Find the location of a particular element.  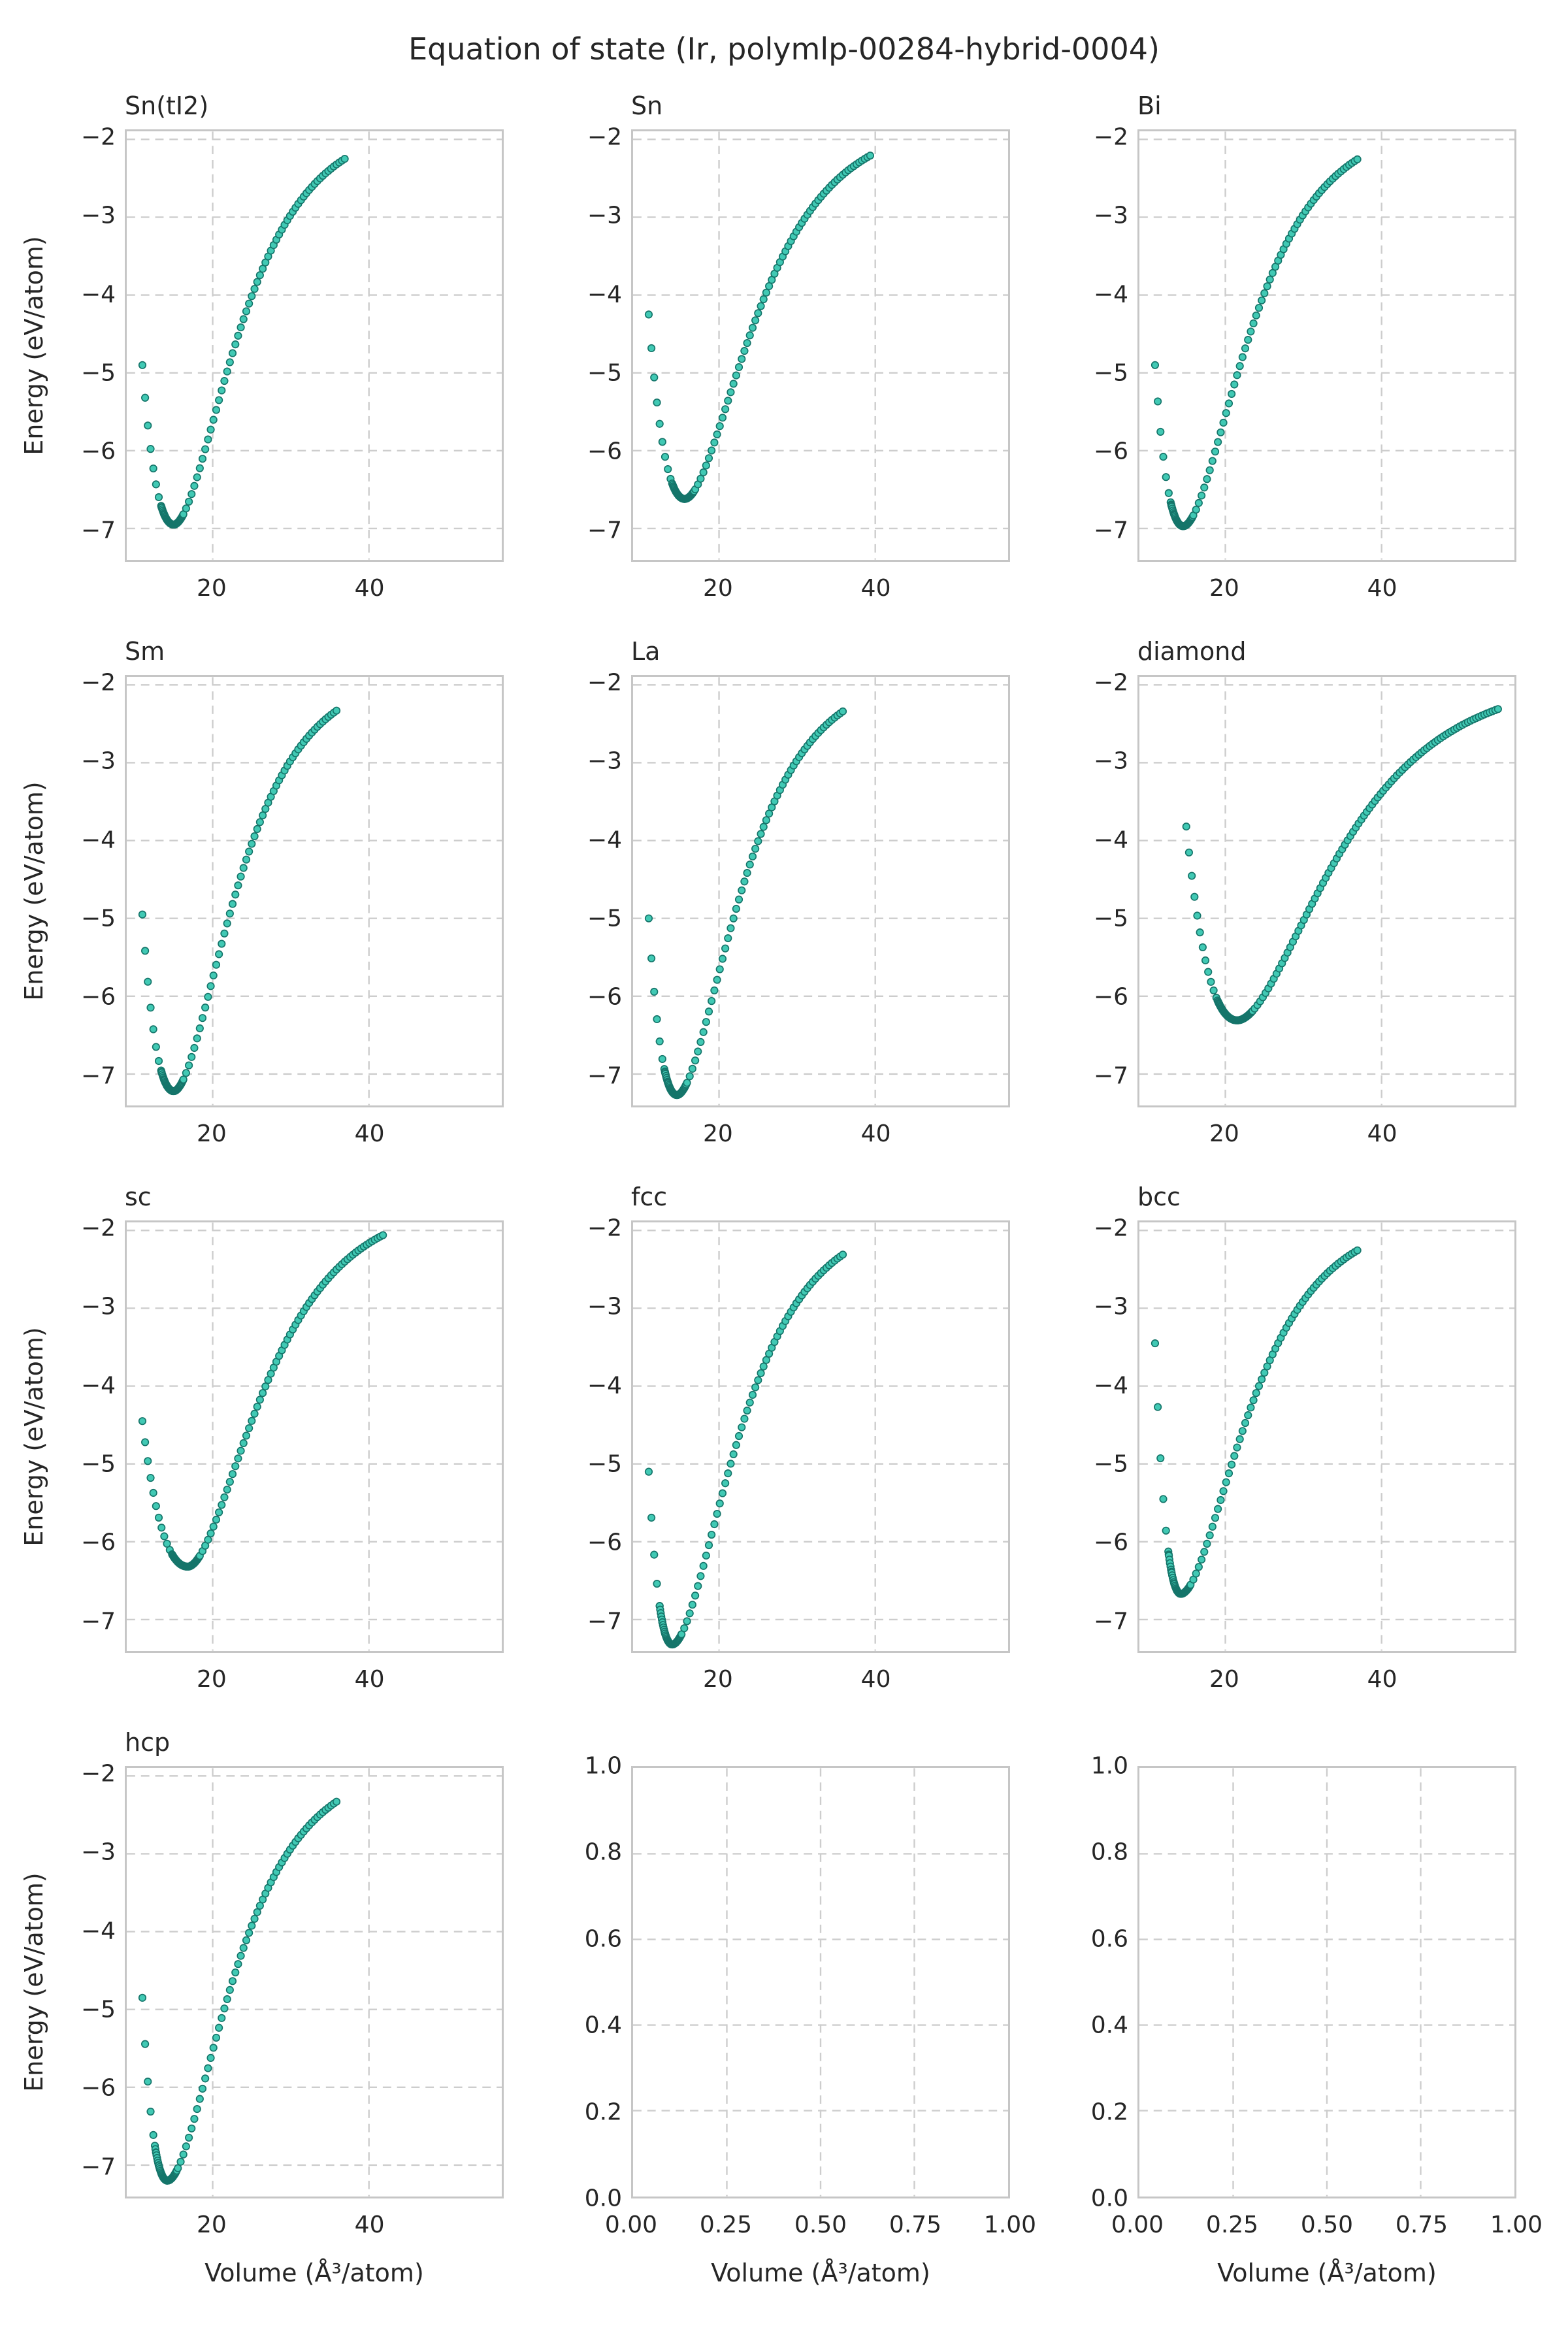

xtick-label-sn: 40 is located at coordinates (875, 588).